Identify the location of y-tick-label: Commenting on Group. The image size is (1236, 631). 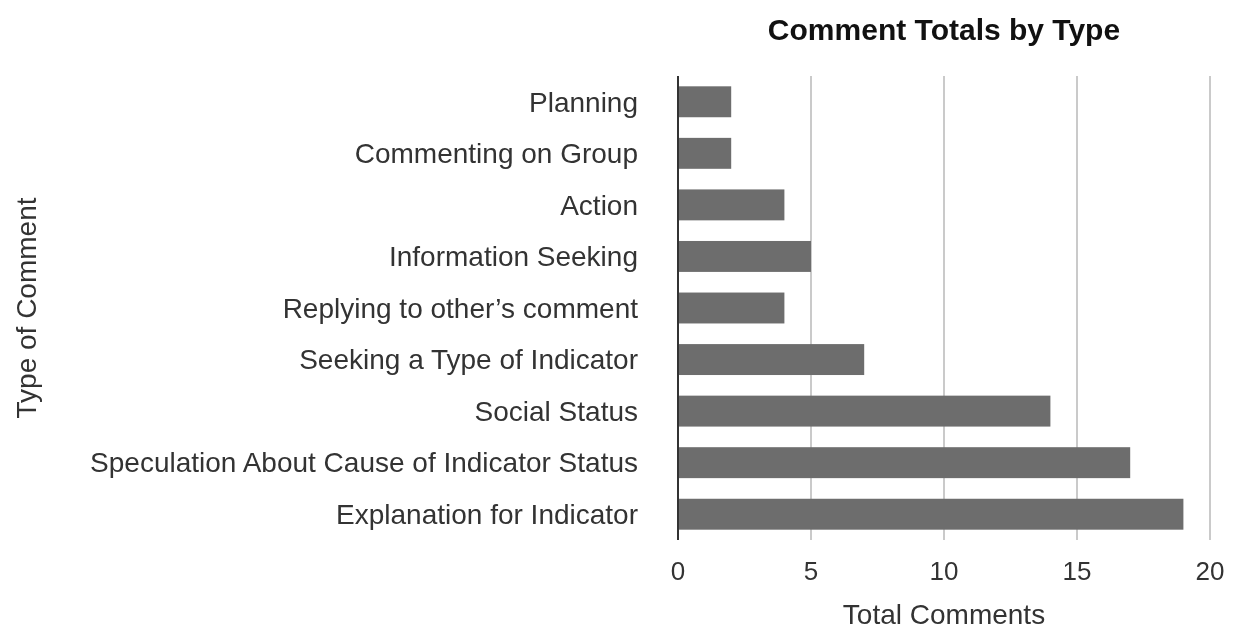
(496, 154).